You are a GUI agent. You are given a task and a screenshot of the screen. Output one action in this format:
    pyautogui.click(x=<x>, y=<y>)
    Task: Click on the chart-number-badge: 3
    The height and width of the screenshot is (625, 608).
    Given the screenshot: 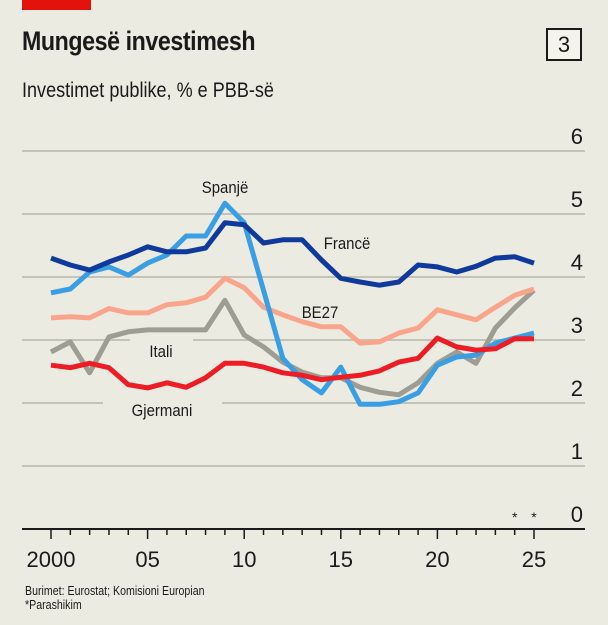 What is the action you would take?
    pyautogui.click(x=564, y=44)
    